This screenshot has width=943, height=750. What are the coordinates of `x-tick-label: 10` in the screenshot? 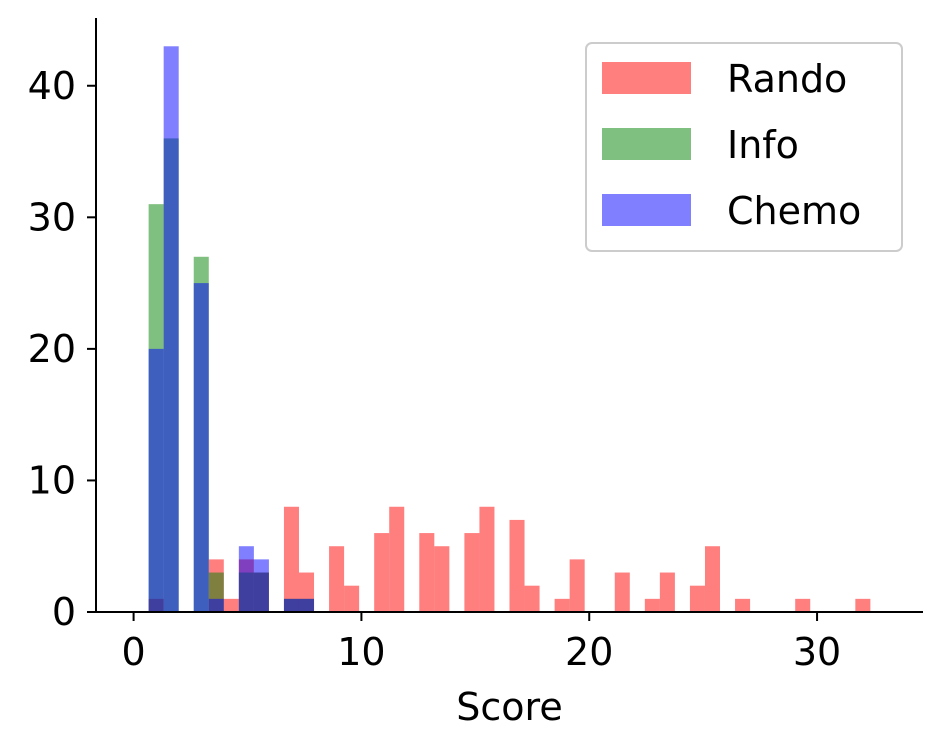 It's located at (361, 652).